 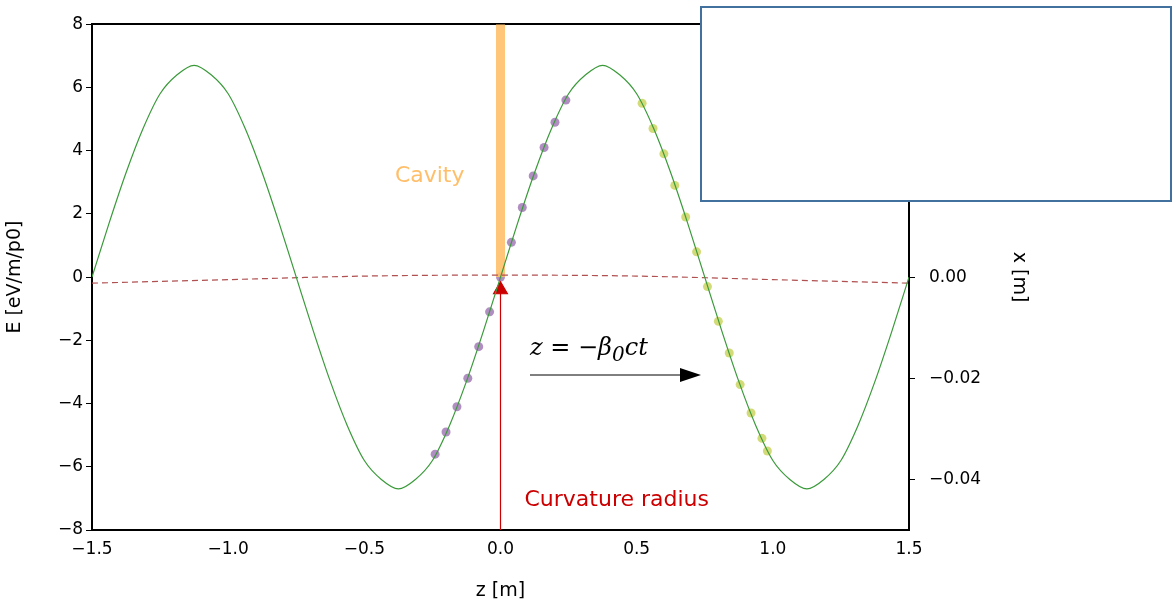 I want to click on y2-axis-title: x [m], so click(x=1020, y=277).